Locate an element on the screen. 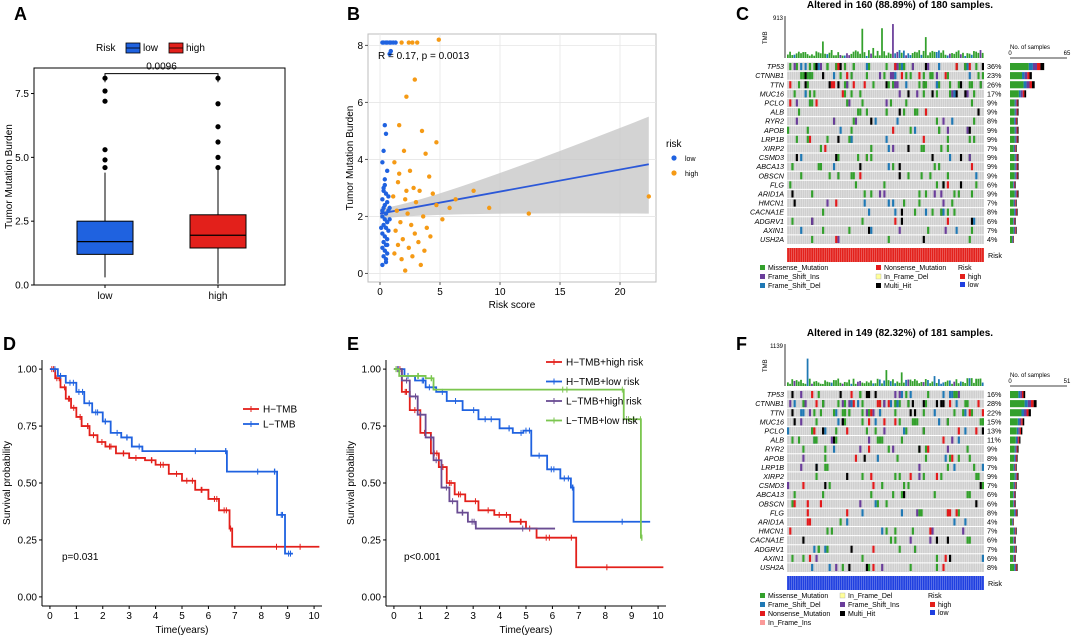 Image resolution: width=1072 pixels, height=643 pixels. legend-label: Frame_Shift_Ins is located at coordinates (794, 277).